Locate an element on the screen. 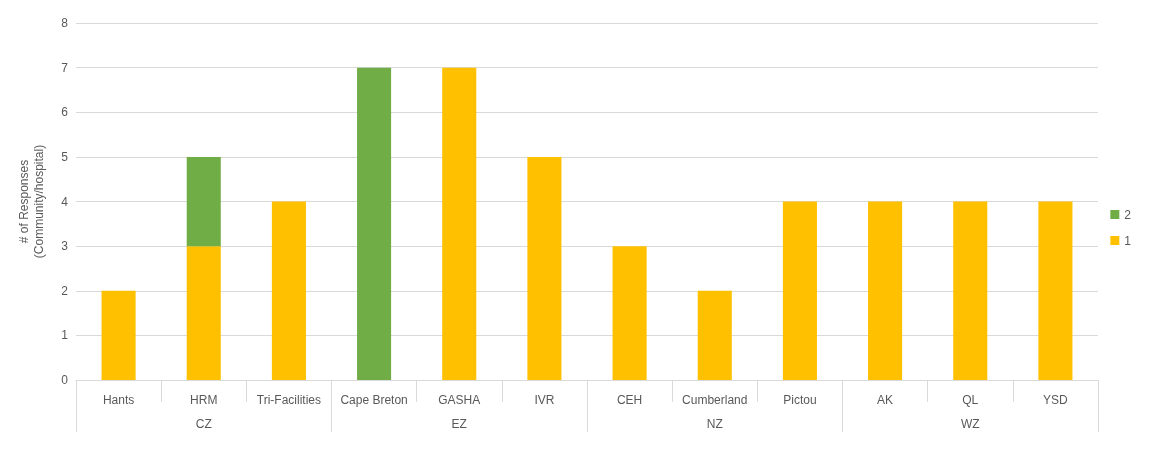  y-tick-label: 5 is located at coordinates (65, 156).